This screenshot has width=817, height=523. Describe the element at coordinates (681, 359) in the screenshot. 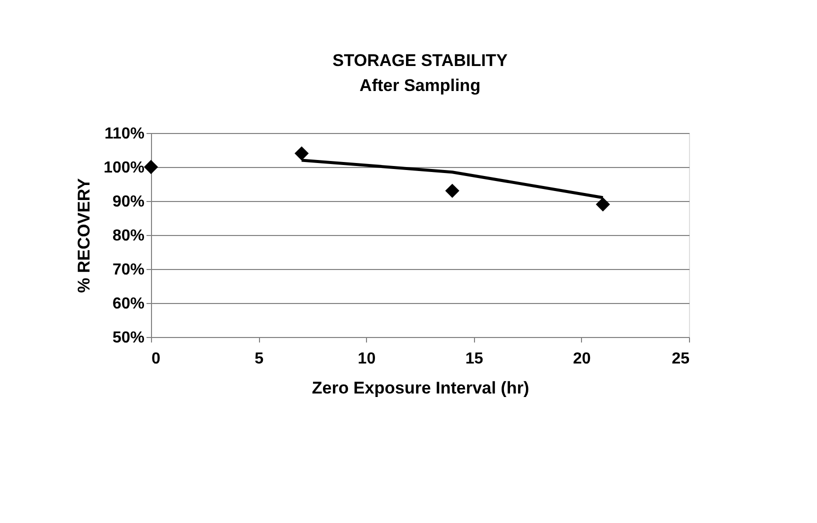

I see `x-tick-label: 25` at that location.